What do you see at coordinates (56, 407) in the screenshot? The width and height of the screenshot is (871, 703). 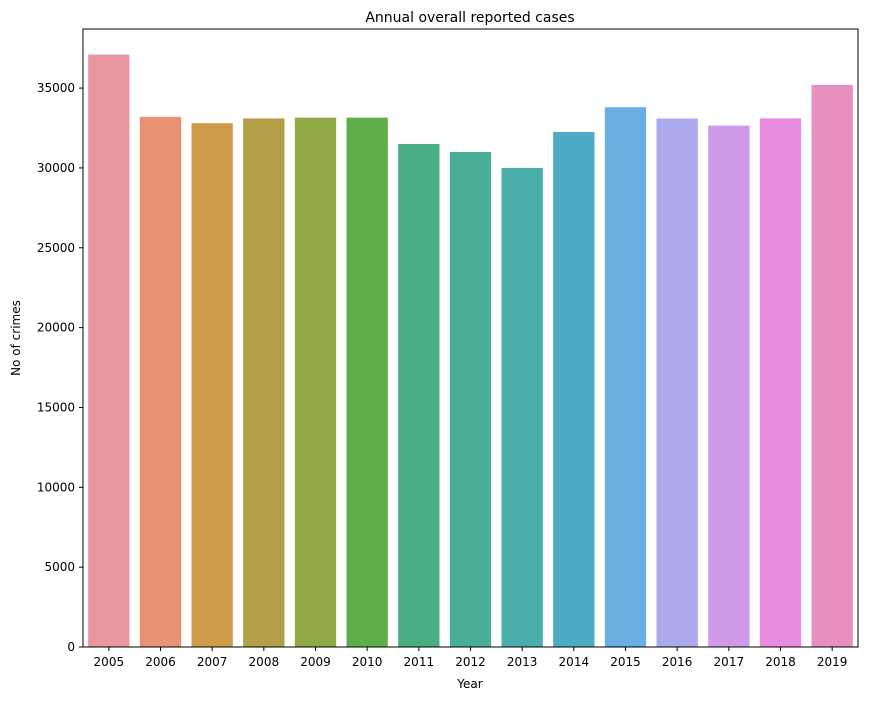 I see `y-tick-label: 15000` at bounding box center [56, 407].